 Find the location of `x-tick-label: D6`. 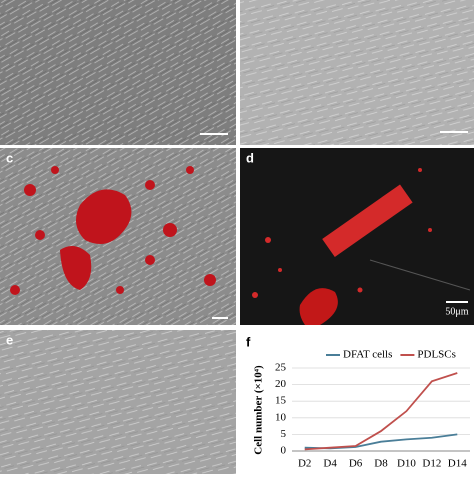

x-tick-label: D6 is located at coordinates (356, 464).